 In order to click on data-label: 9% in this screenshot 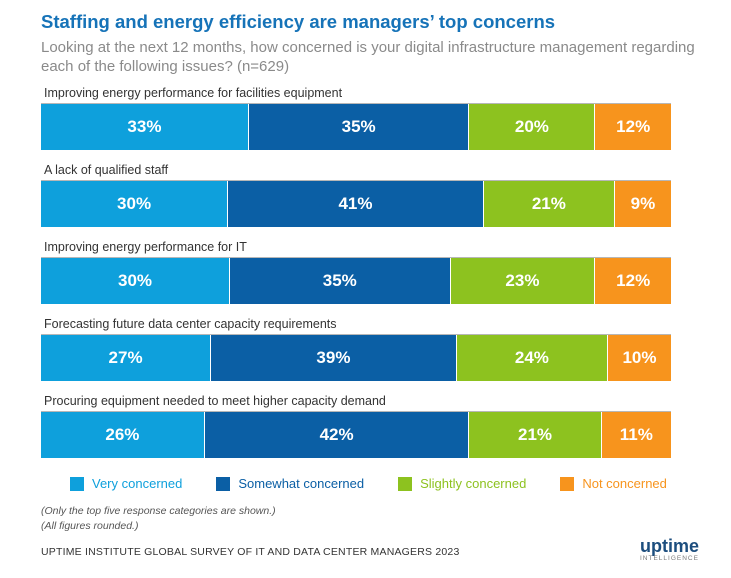, I will do `click(643, 203)`.